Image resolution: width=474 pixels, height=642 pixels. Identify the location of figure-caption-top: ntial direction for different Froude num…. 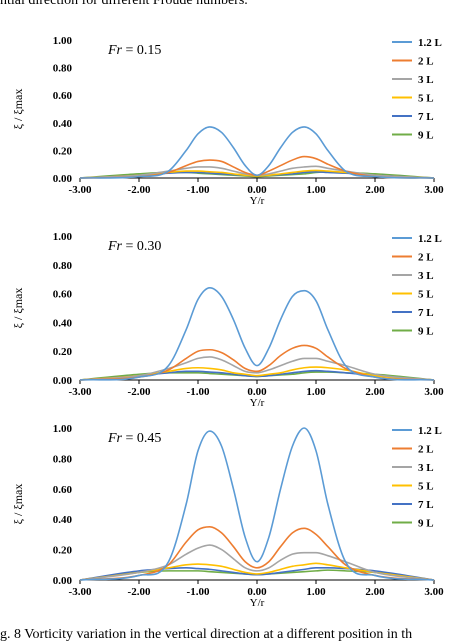
(124, 4).